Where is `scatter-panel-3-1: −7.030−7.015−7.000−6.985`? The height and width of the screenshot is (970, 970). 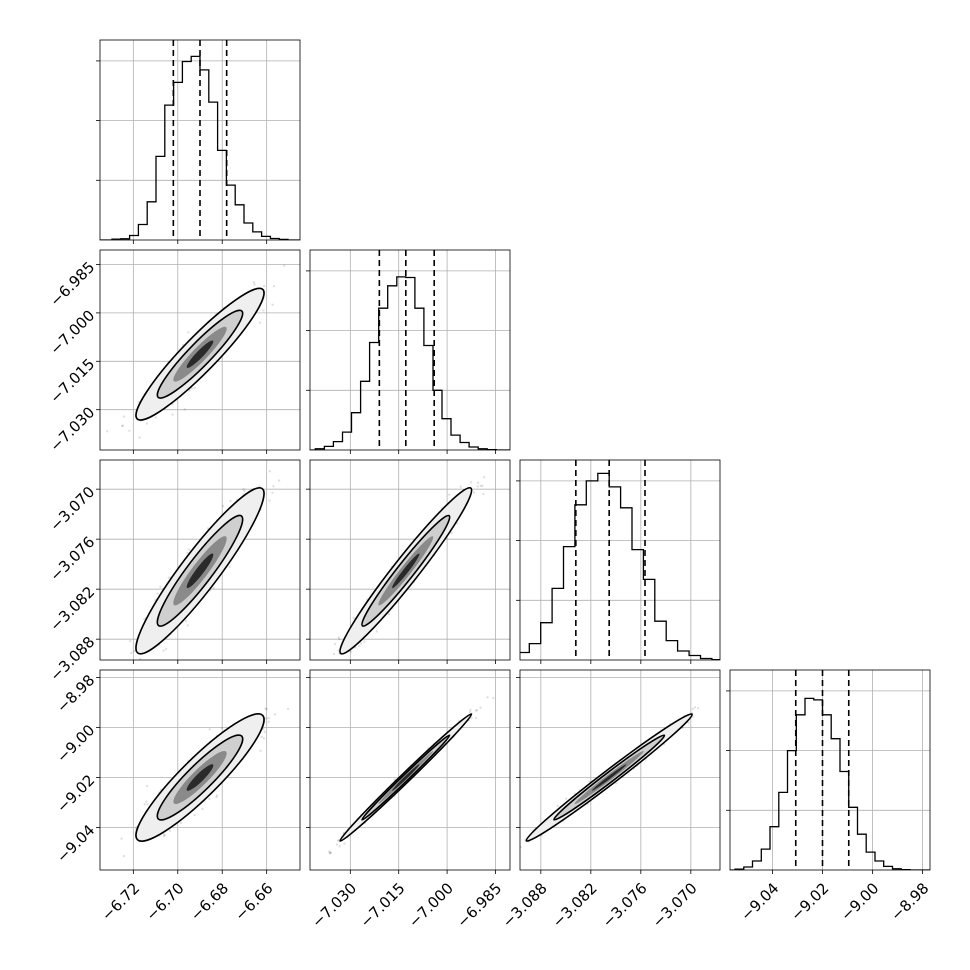
scatter-panel-3-1: −7.030−7.015−7.000−6.985 is located at coordinates (408, 800).